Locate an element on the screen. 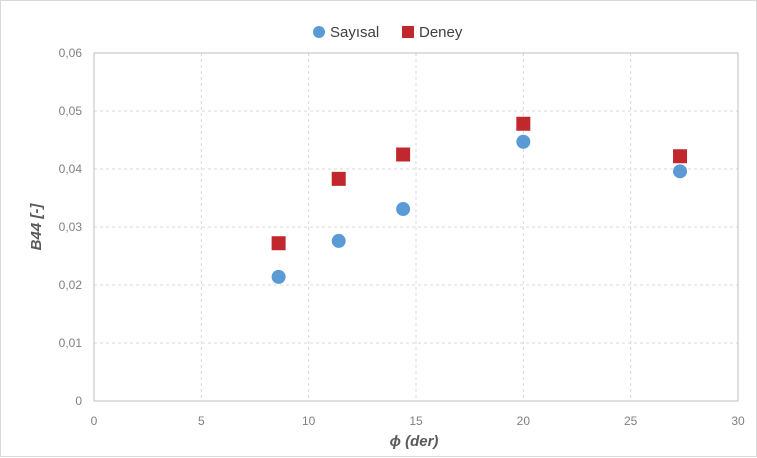  x-axis-ticks: 0 5 10 15 20 25 30 is located at coordinates (418, 421).